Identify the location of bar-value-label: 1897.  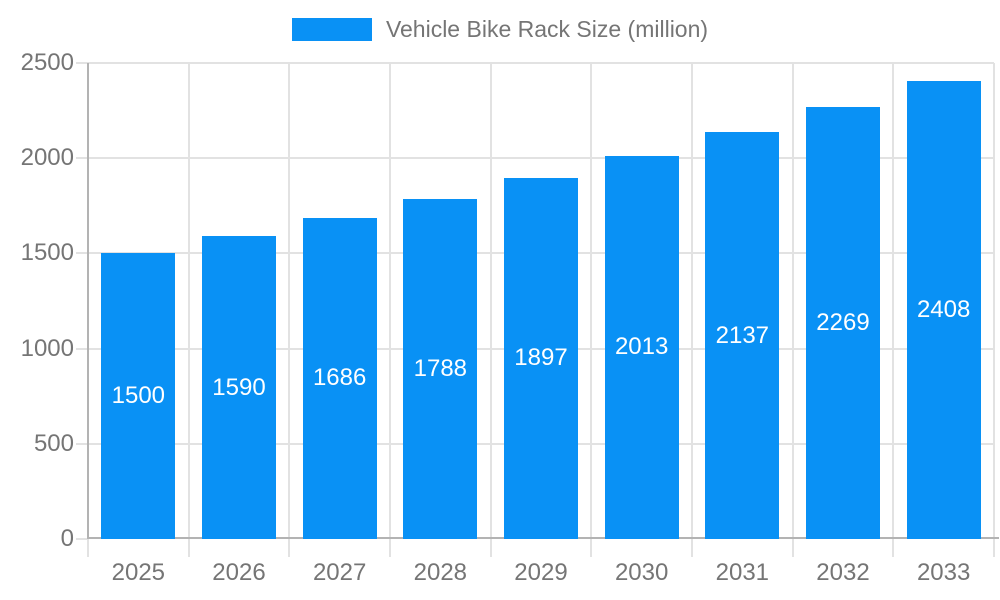
(541, 358).